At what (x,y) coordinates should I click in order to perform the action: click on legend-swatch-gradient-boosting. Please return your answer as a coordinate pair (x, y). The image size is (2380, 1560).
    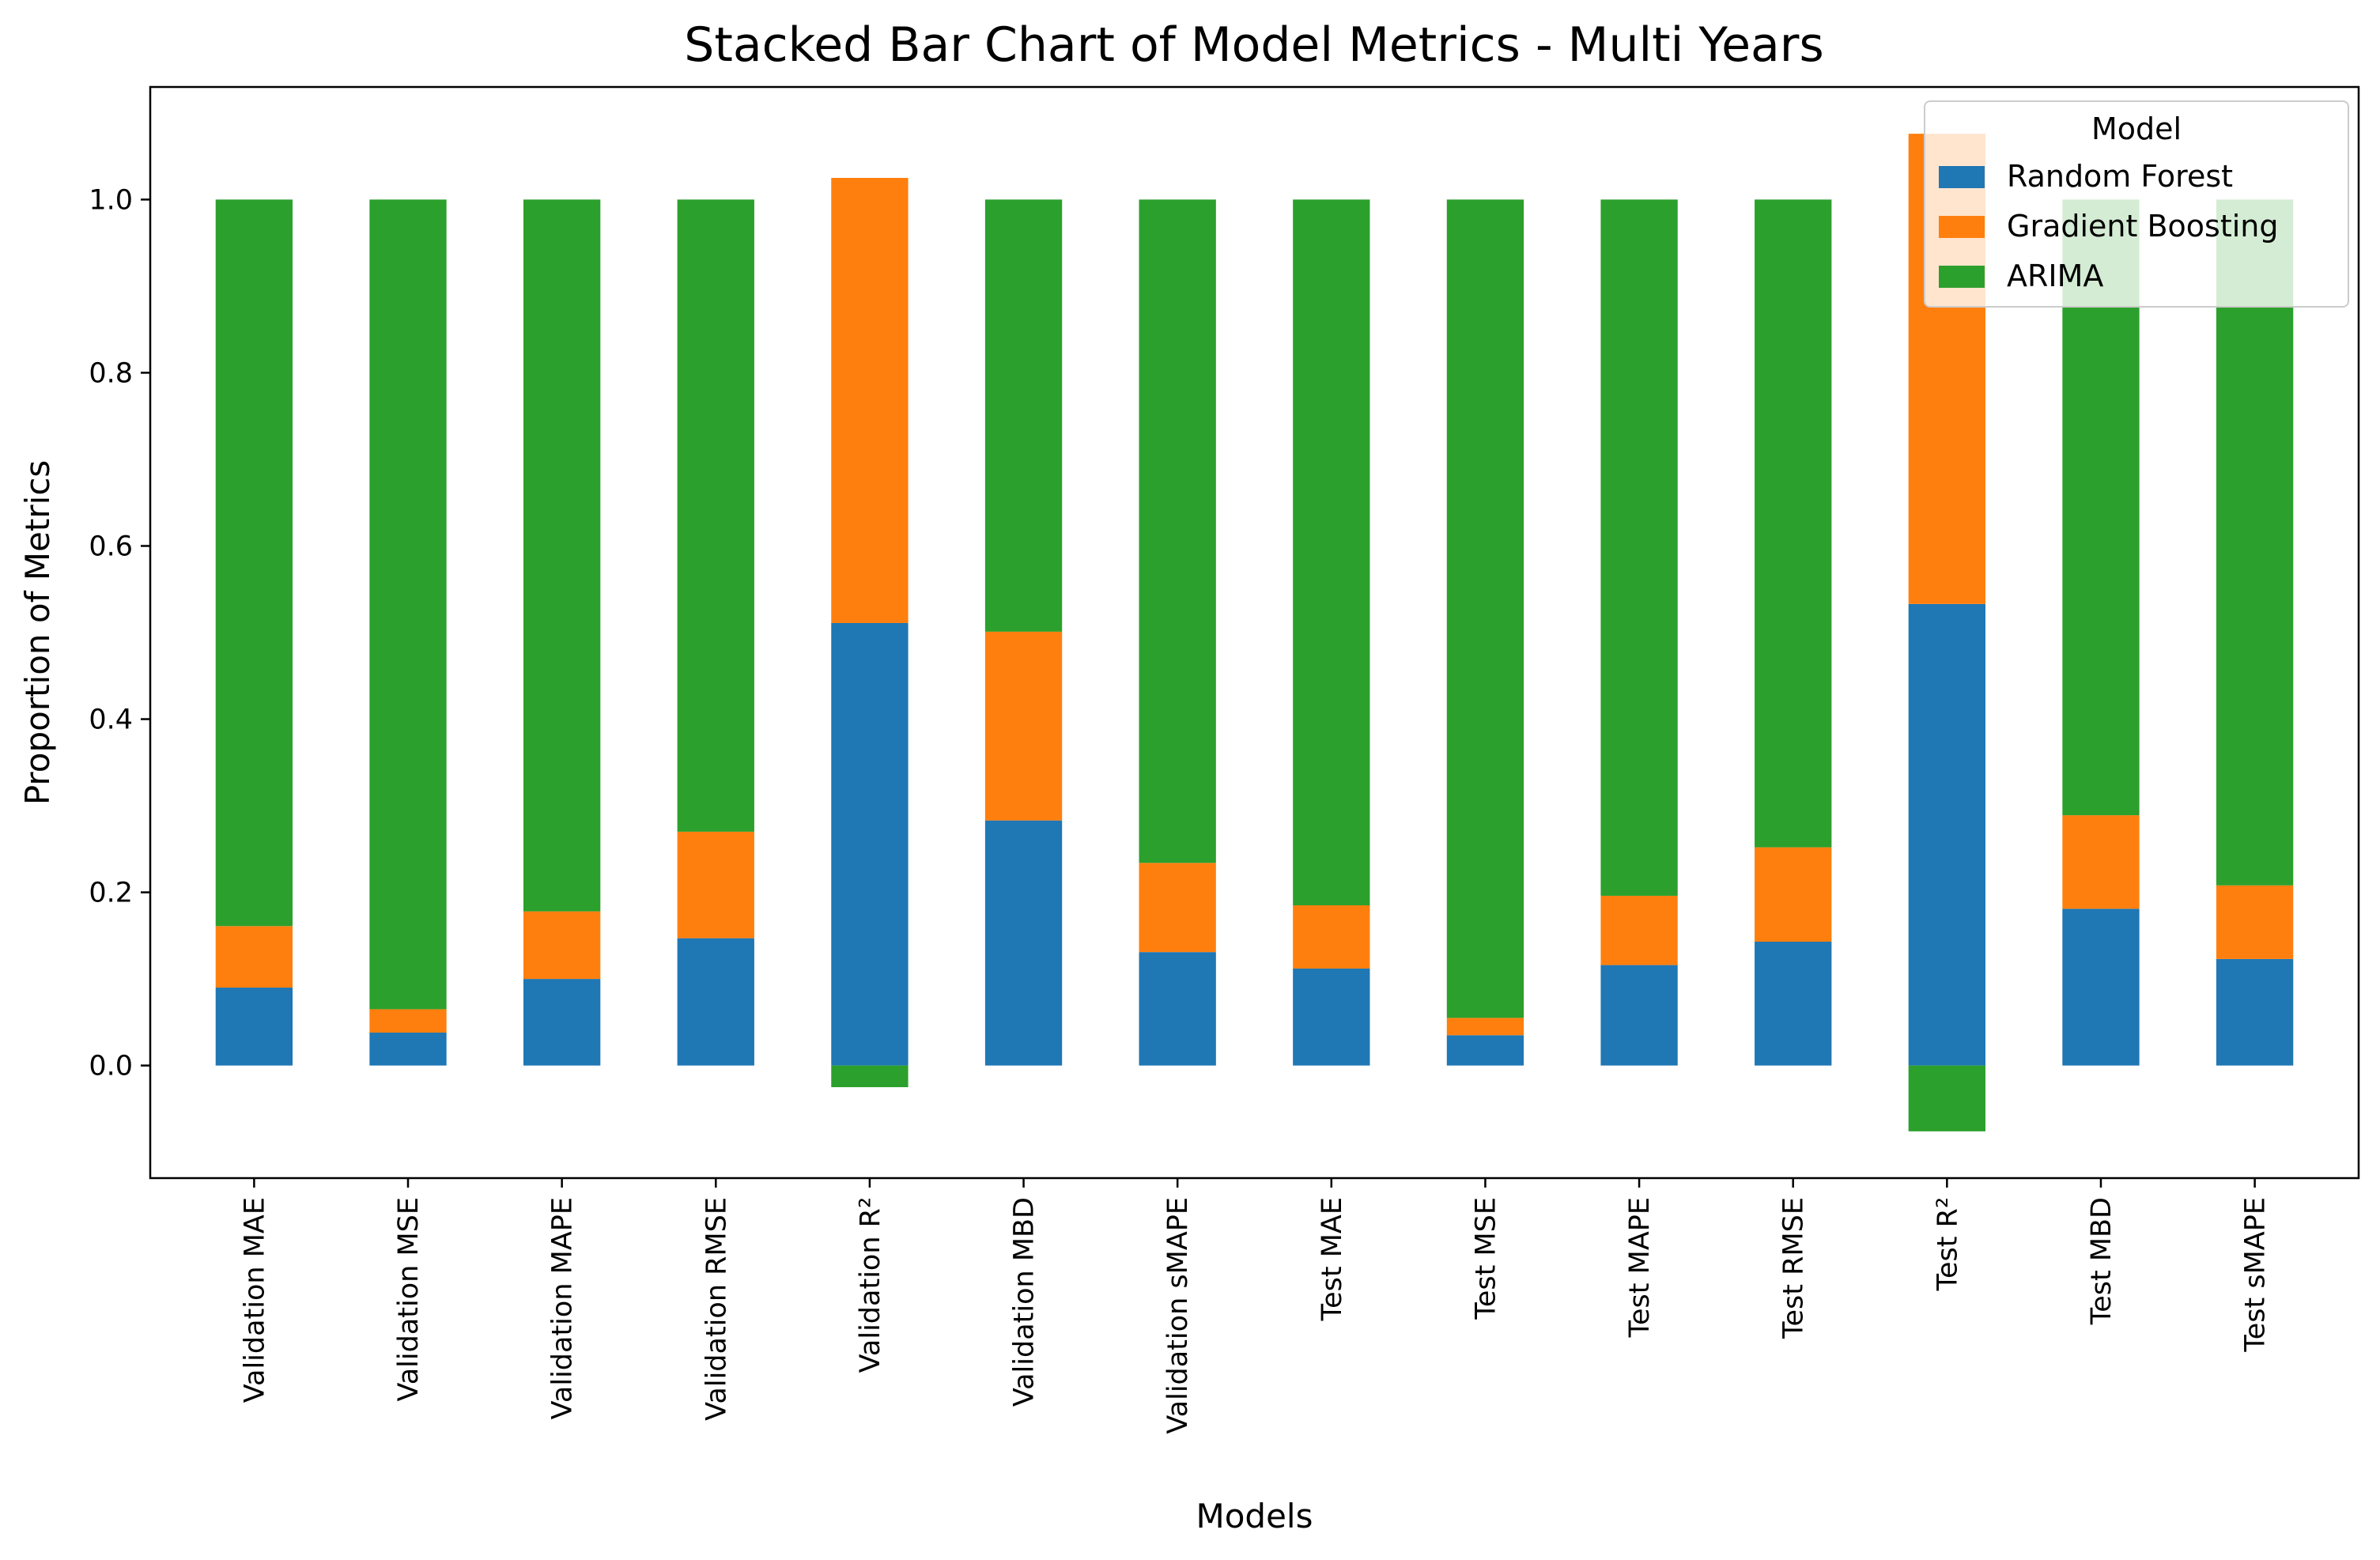
    Looking at the image, I should click on (1962, 227).